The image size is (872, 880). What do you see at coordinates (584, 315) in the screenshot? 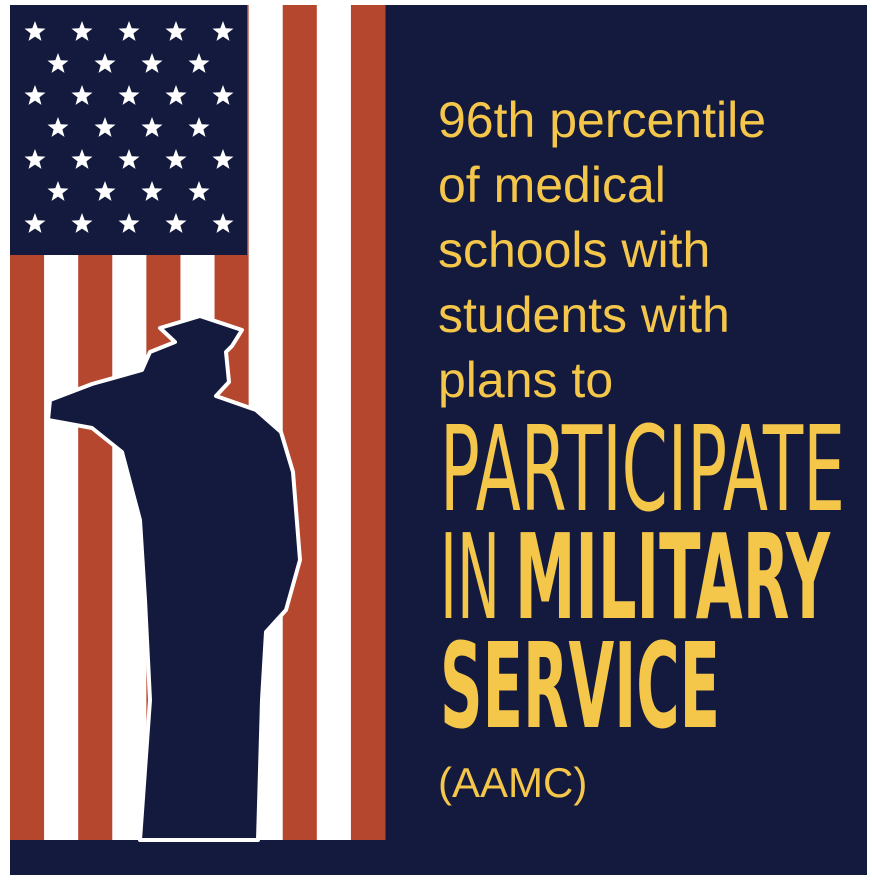
I see `text-line: students with` at bounding box center [584, 315].